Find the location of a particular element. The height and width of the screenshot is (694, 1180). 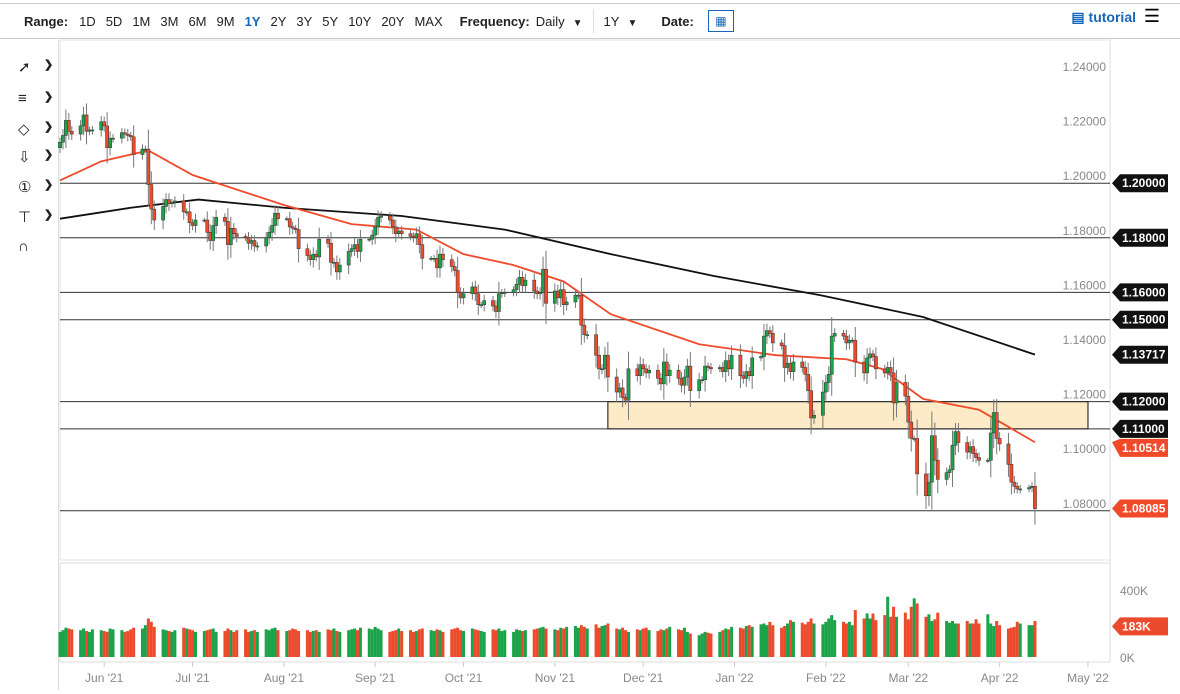

chevron-down-icon: ▼ is located at coordinates (632, 23).